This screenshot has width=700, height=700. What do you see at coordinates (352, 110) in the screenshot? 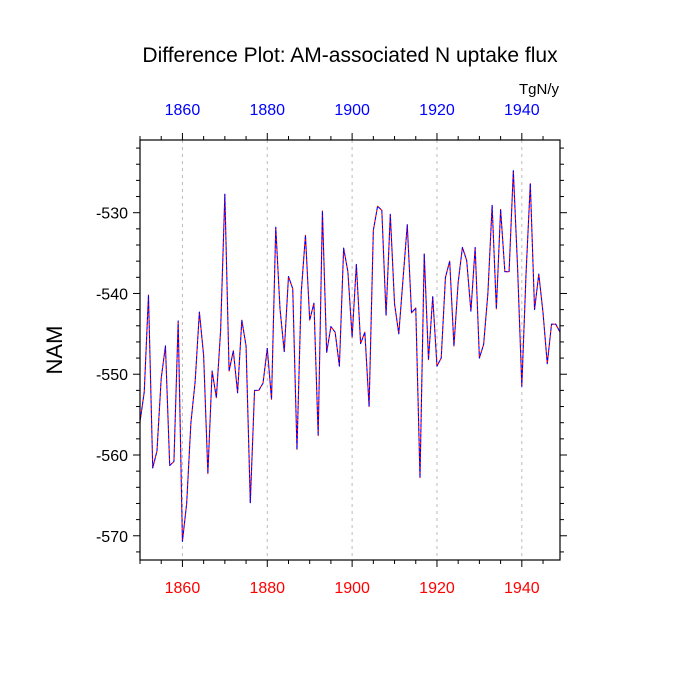
I see `x-tick-label-top: 1900` at bounding box center [352, 110].